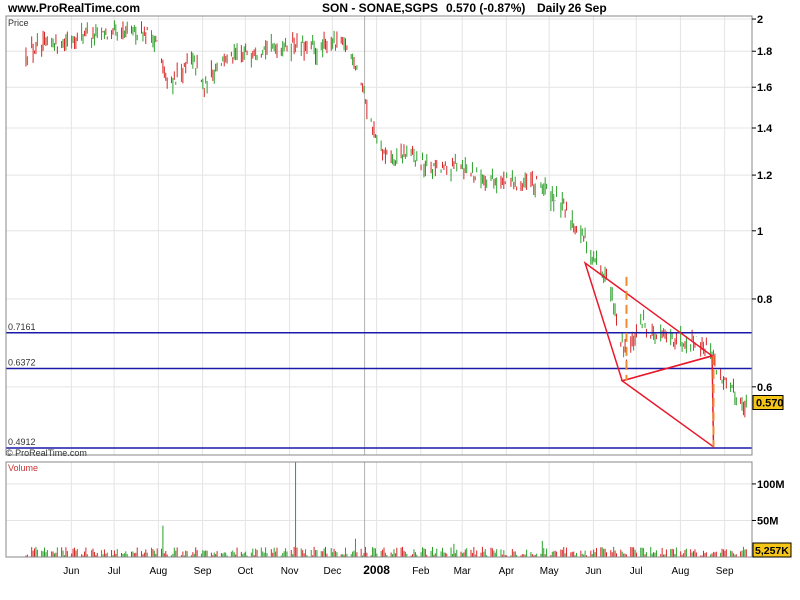  What do you see at coordinates (764, 88) in the screenshot?
I see `price-ytick-label: 1.6` at bounding box center [764, 88].